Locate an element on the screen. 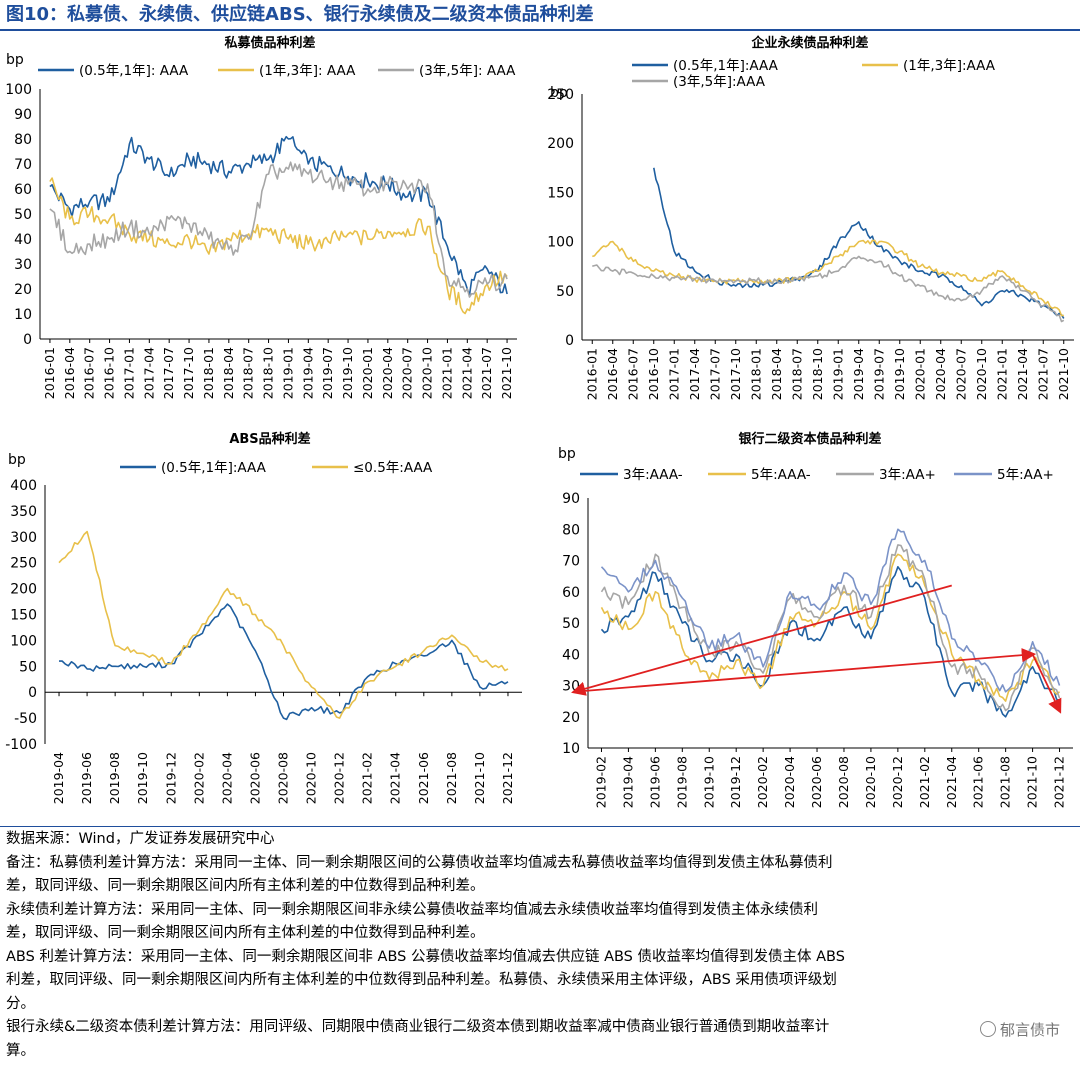  y-tick-label: -50 is located at coordinates (25, 719).